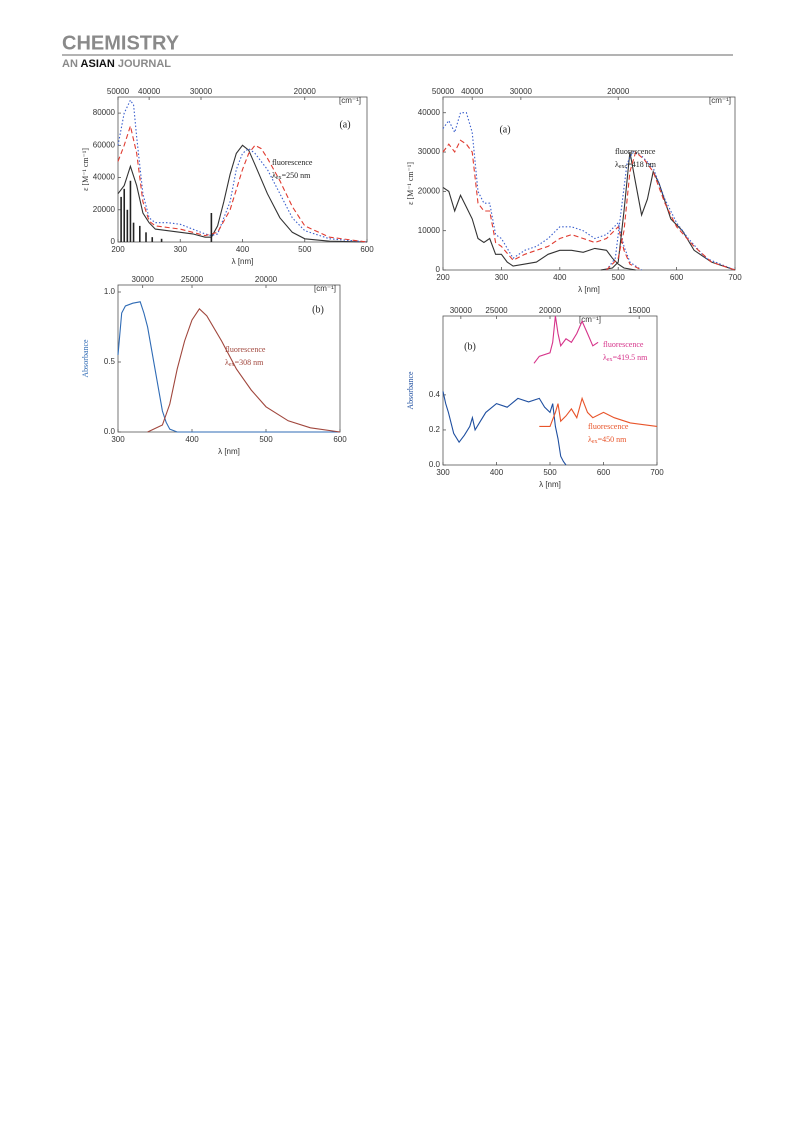 This screenshot has width=793, height=1126. I want to click on subtitle-suffix: JOURNAL, so click(144, 64).